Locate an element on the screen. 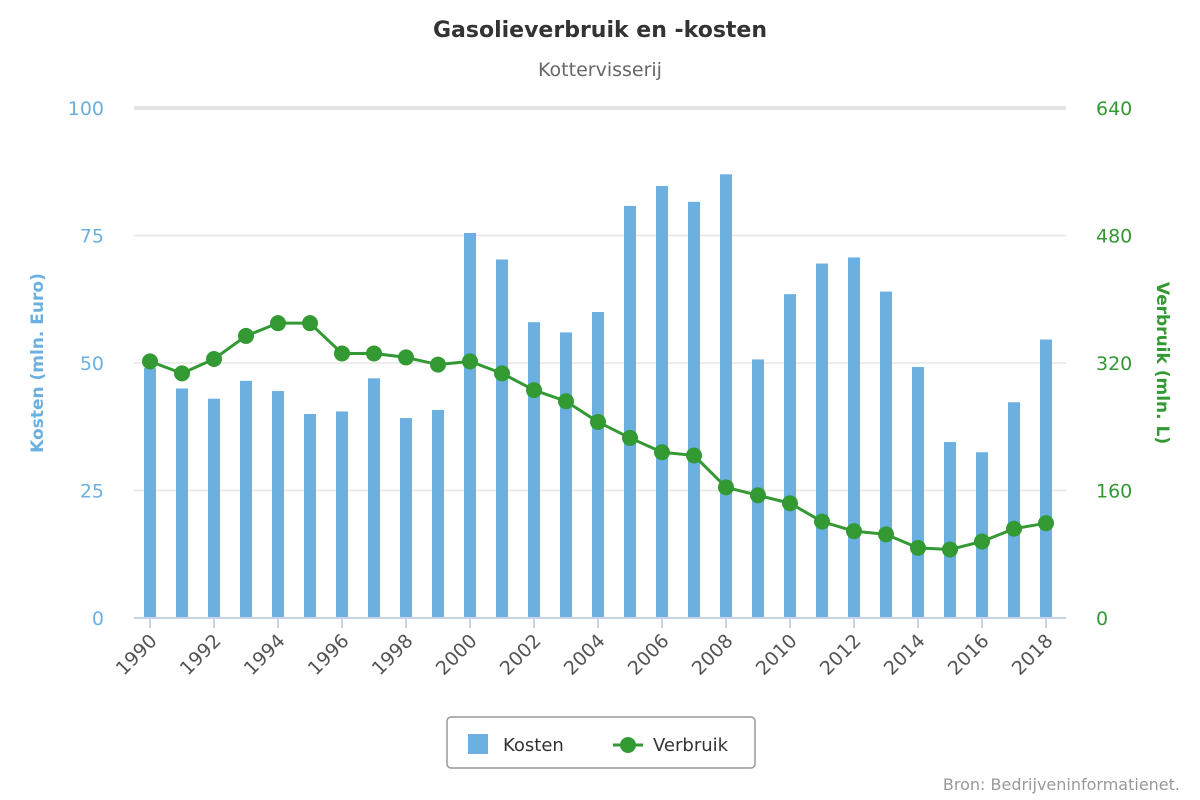 Image resolution: width=1200 pixels, height=800 pixels. point-verbruik-1997 is located at coordinates (374, 353).